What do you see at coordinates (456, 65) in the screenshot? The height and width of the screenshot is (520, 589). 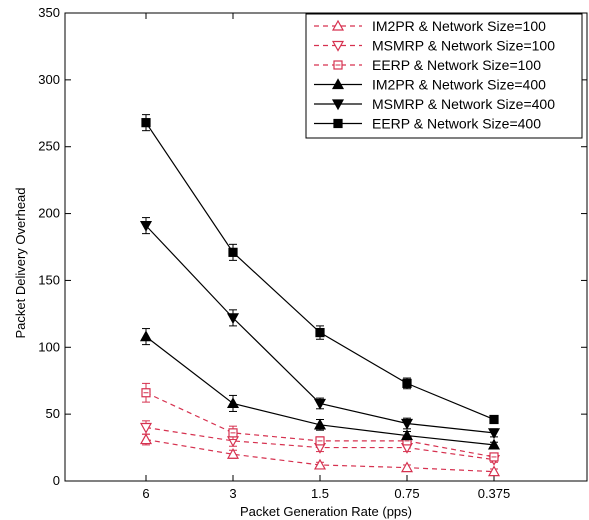 I see `legend-label: EERP & Network Size=100` at bounding box center [456, 65].